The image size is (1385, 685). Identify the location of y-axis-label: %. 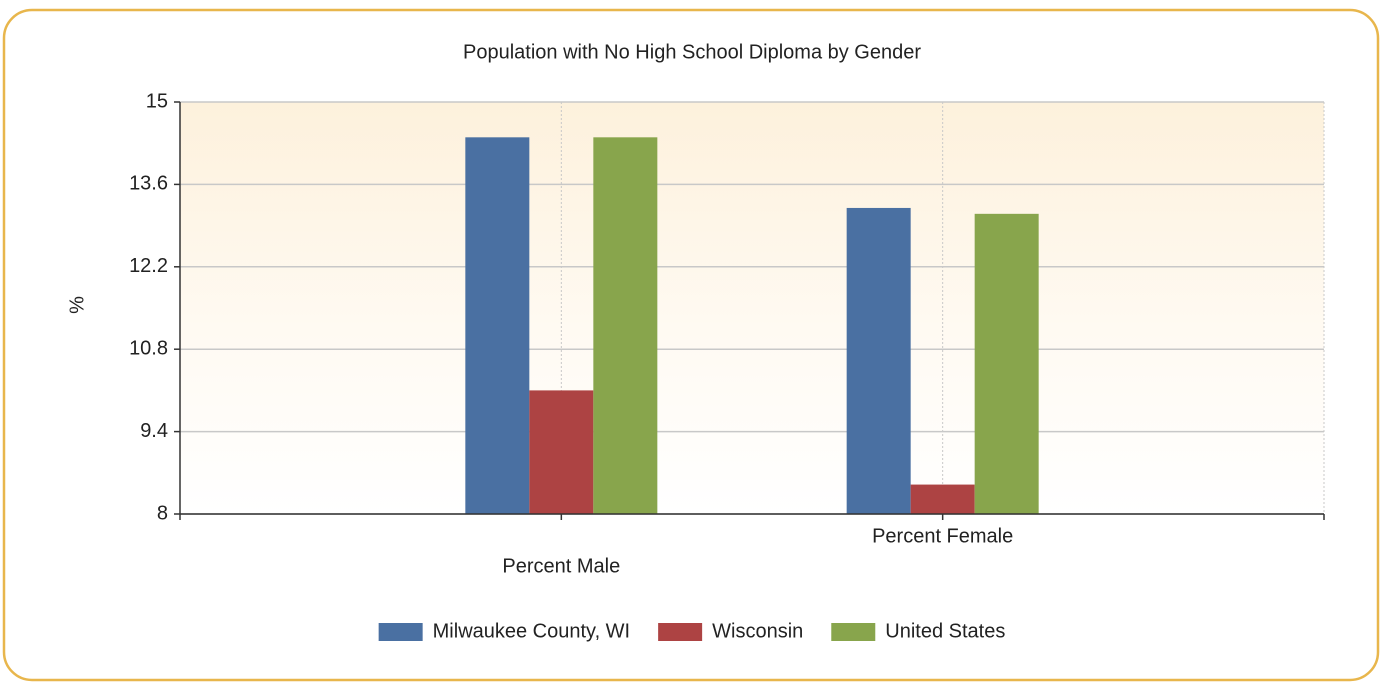
(77, 305).